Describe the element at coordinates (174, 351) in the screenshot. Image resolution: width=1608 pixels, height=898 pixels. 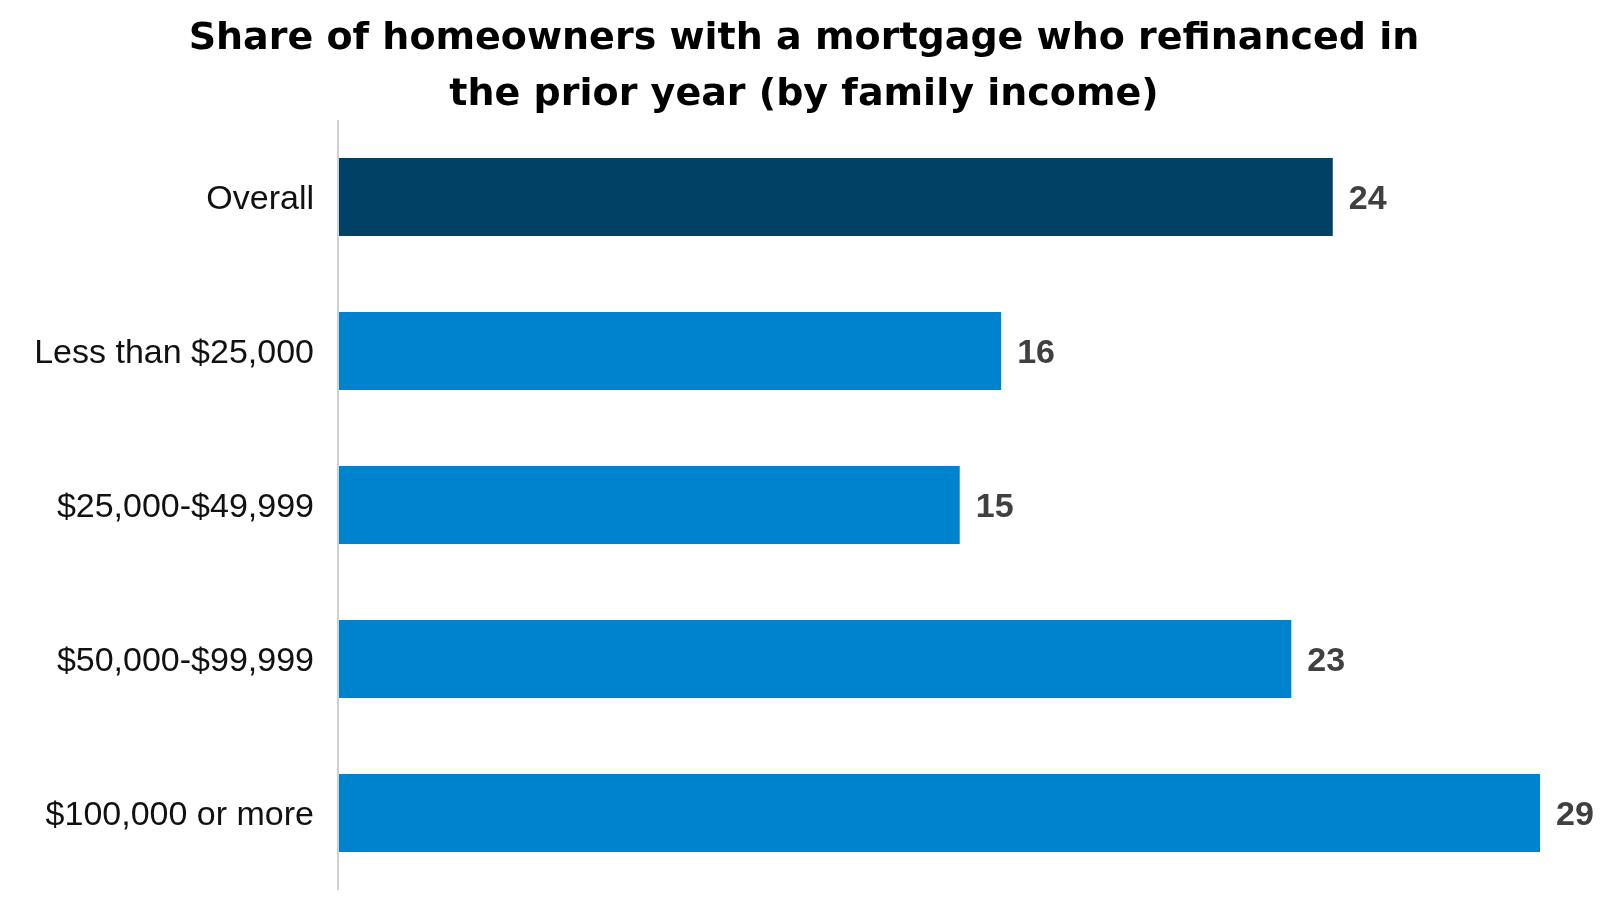
I see `y-tick-label: Less than $25,000` at that location.